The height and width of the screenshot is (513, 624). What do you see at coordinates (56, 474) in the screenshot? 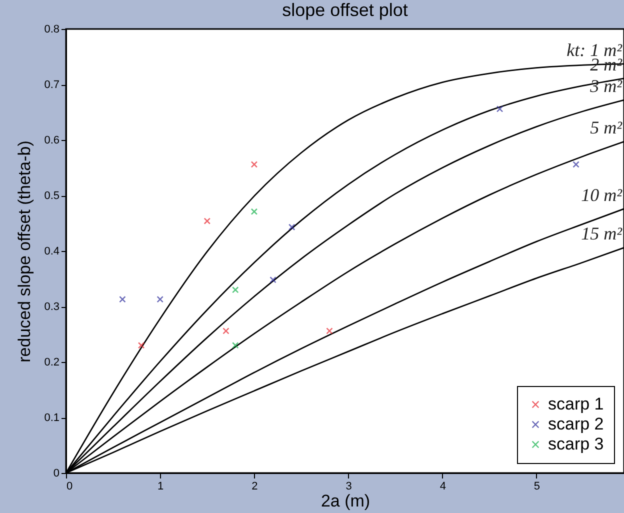
I see `y-tick-label: 0` at bounding box center [56, 474].